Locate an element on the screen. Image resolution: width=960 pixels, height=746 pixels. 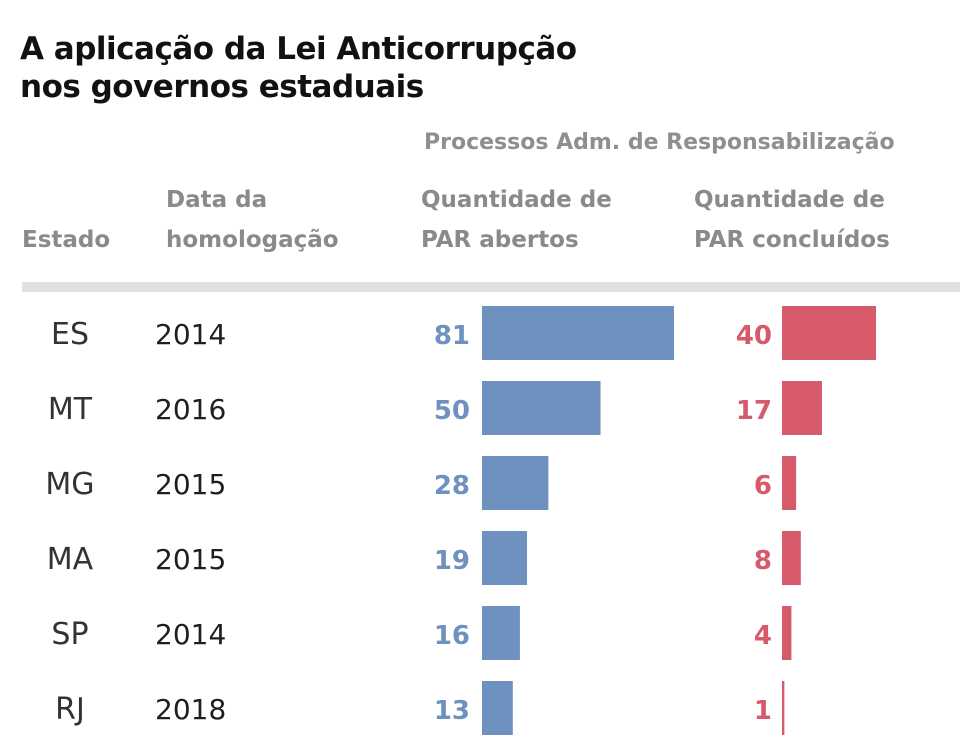
homologacao-value-ma: 2015 is located at coordinates (190, 559).